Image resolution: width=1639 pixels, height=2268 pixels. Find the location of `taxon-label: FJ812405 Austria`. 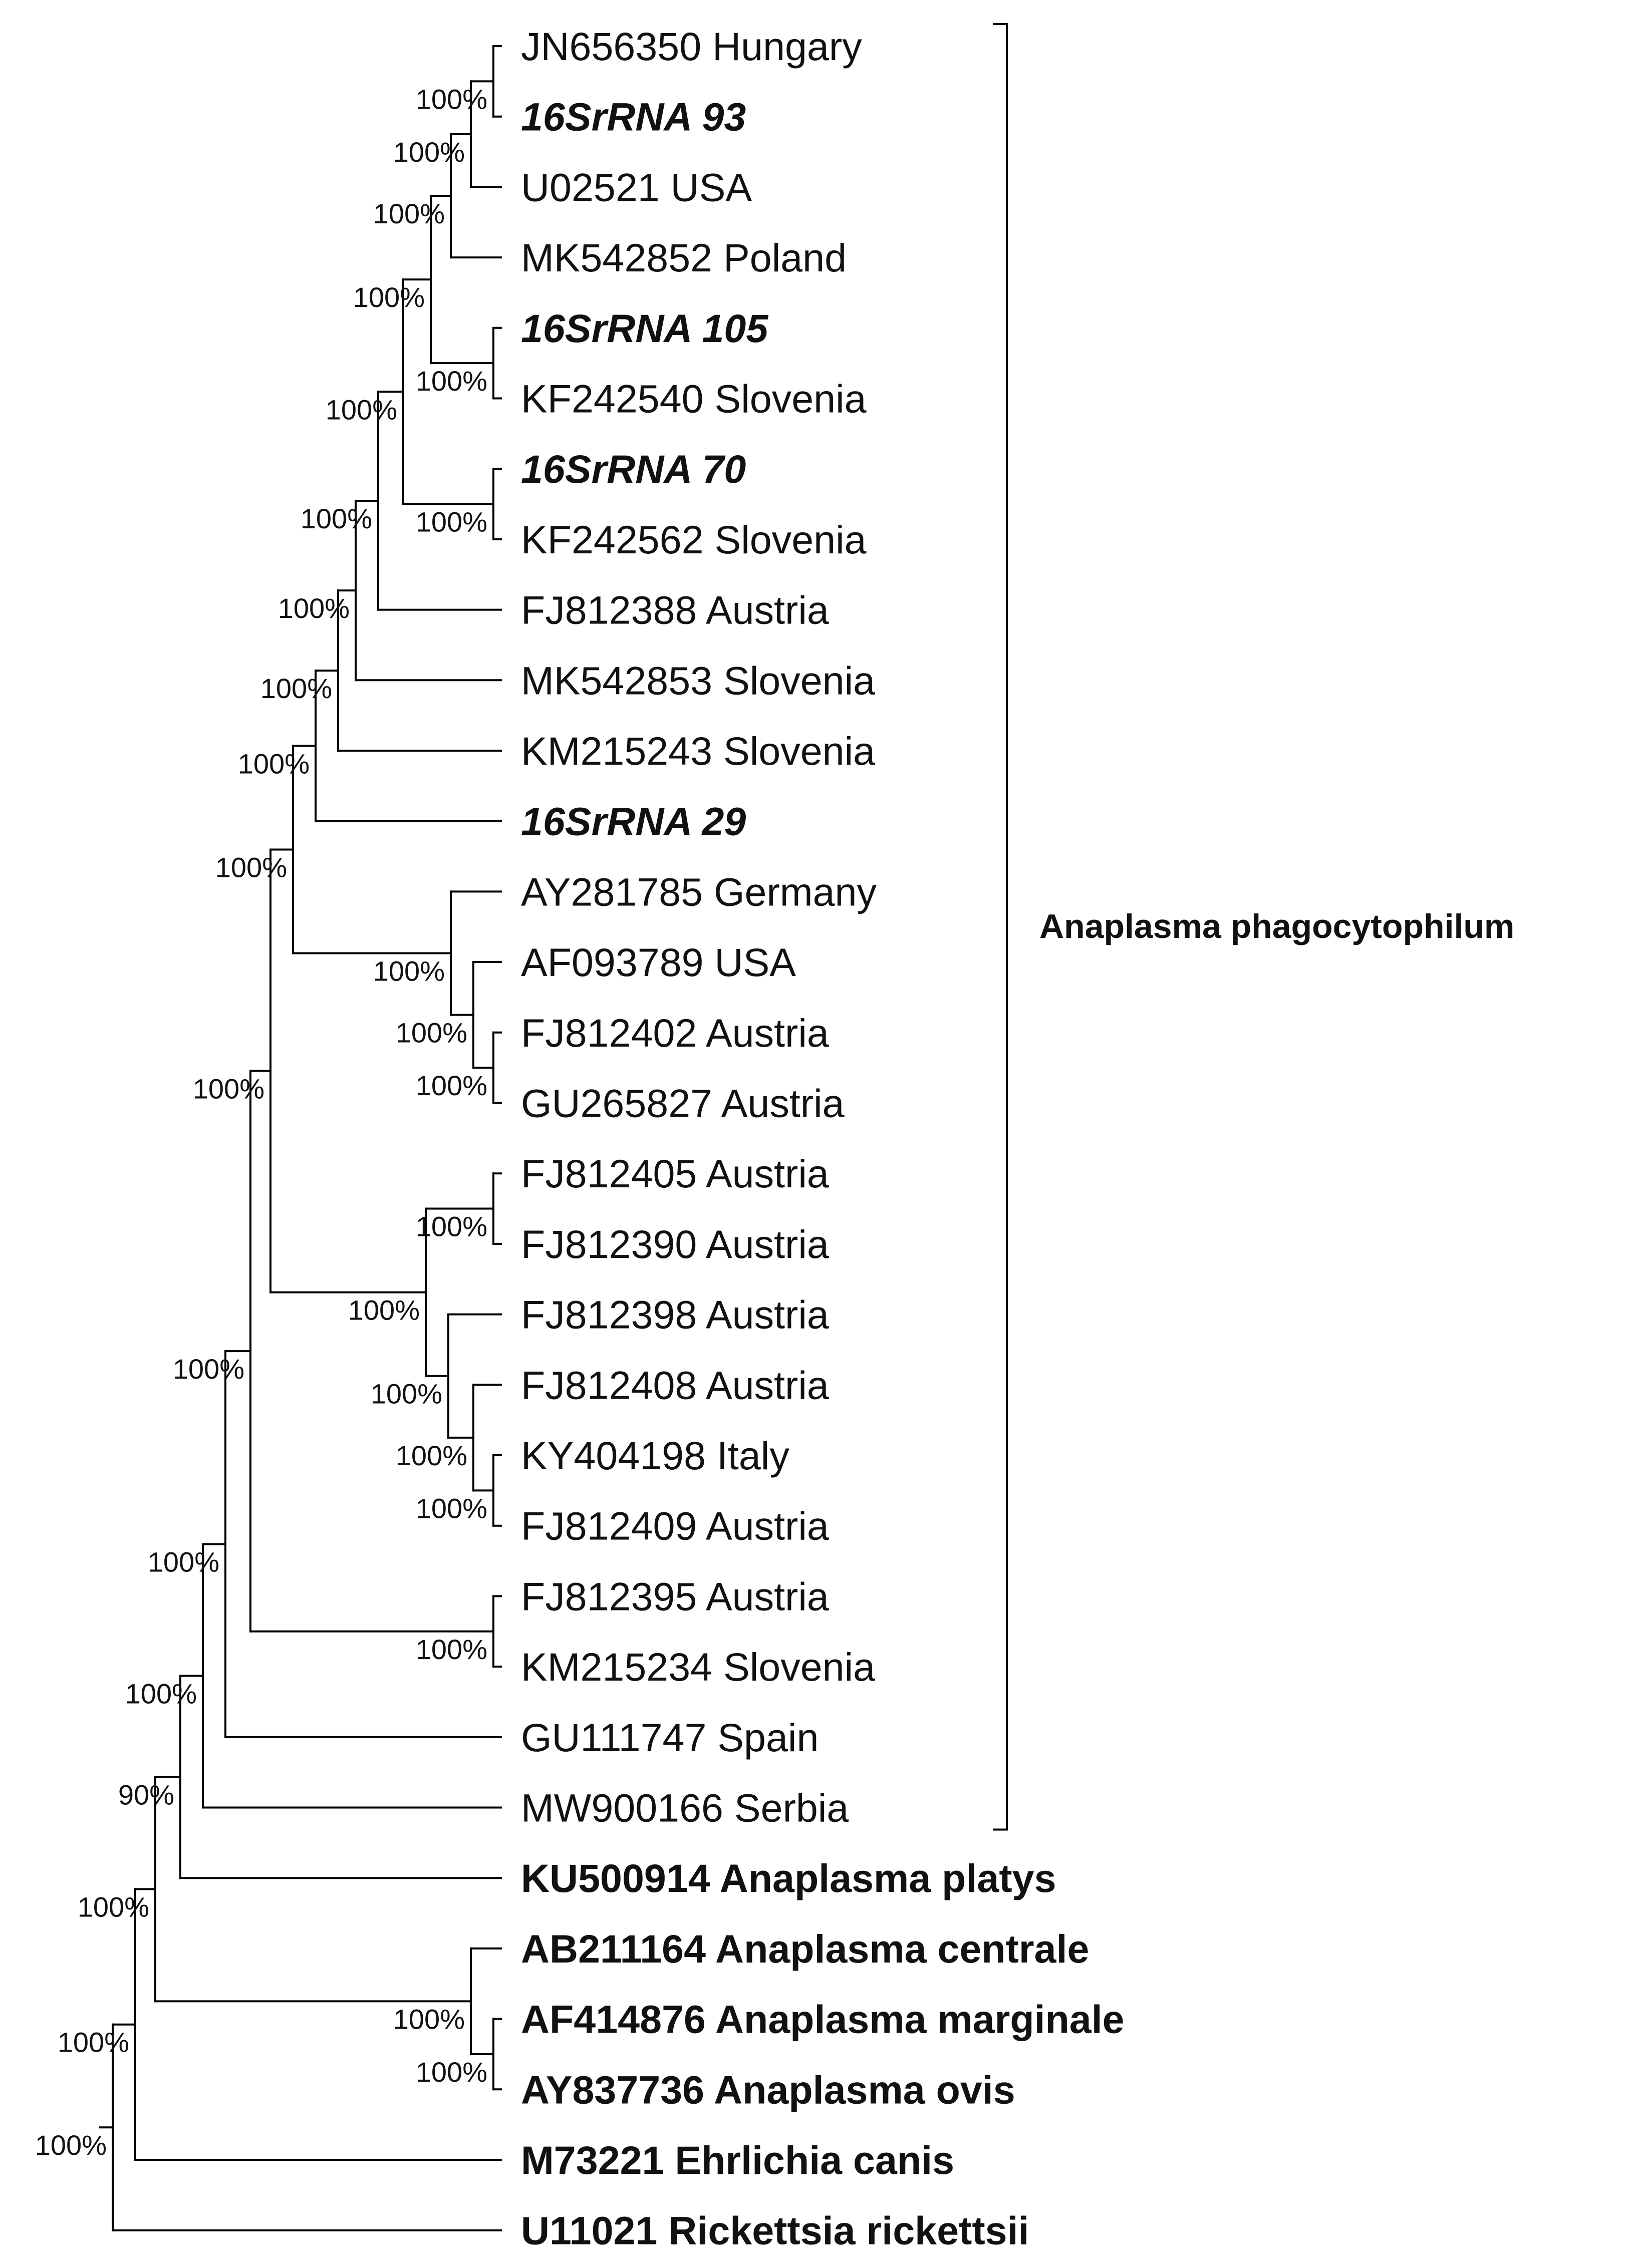

taxon-label: FJ812405 Austria is located at coordinates (675, 1173).